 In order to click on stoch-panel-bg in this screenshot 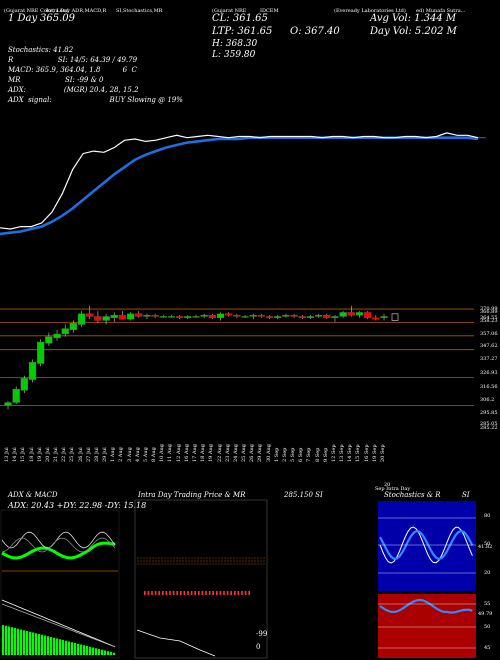, I will do `click(427, 546)`.